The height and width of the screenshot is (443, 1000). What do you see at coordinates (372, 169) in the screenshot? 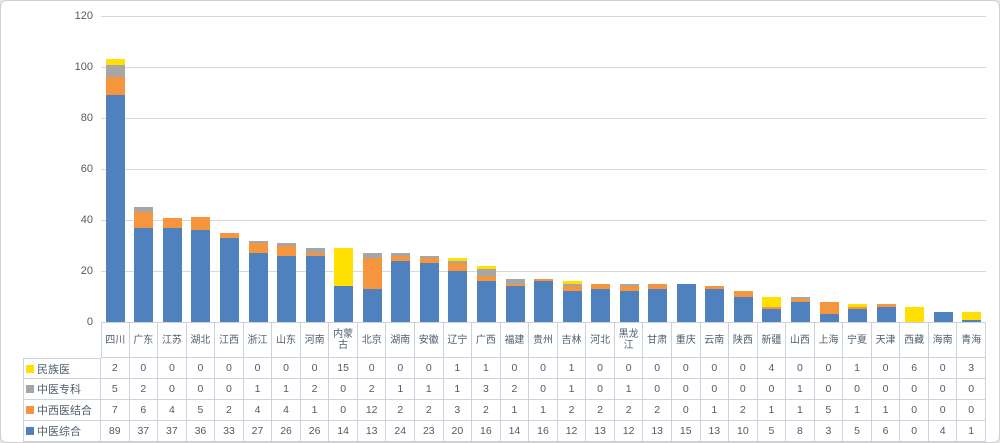
I see `bar-stack-北京` at bounding box center [372, 169].